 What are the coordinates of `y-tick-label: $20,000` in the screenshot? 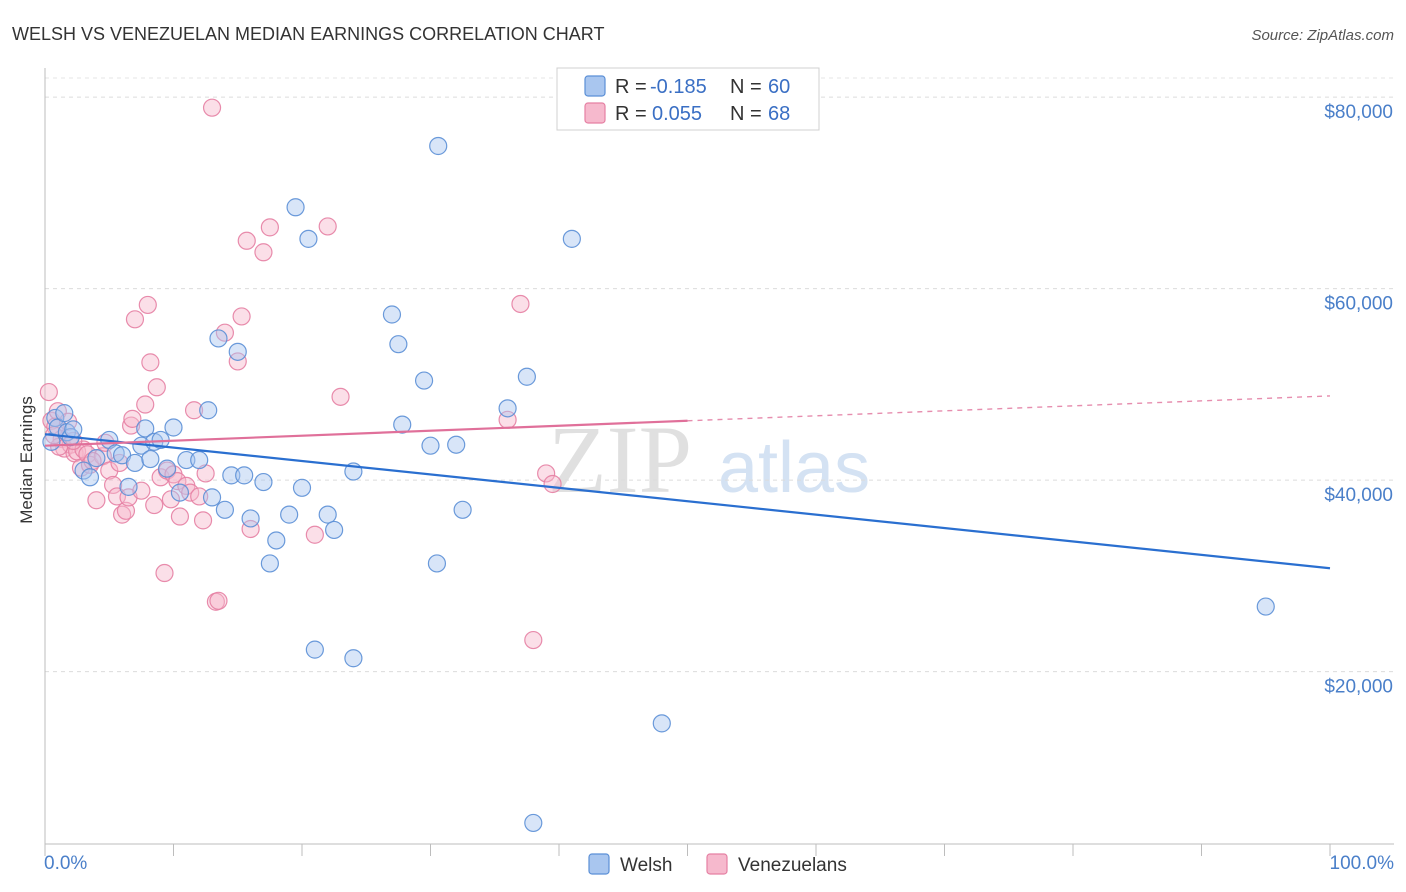 It's located at (1358, 687).